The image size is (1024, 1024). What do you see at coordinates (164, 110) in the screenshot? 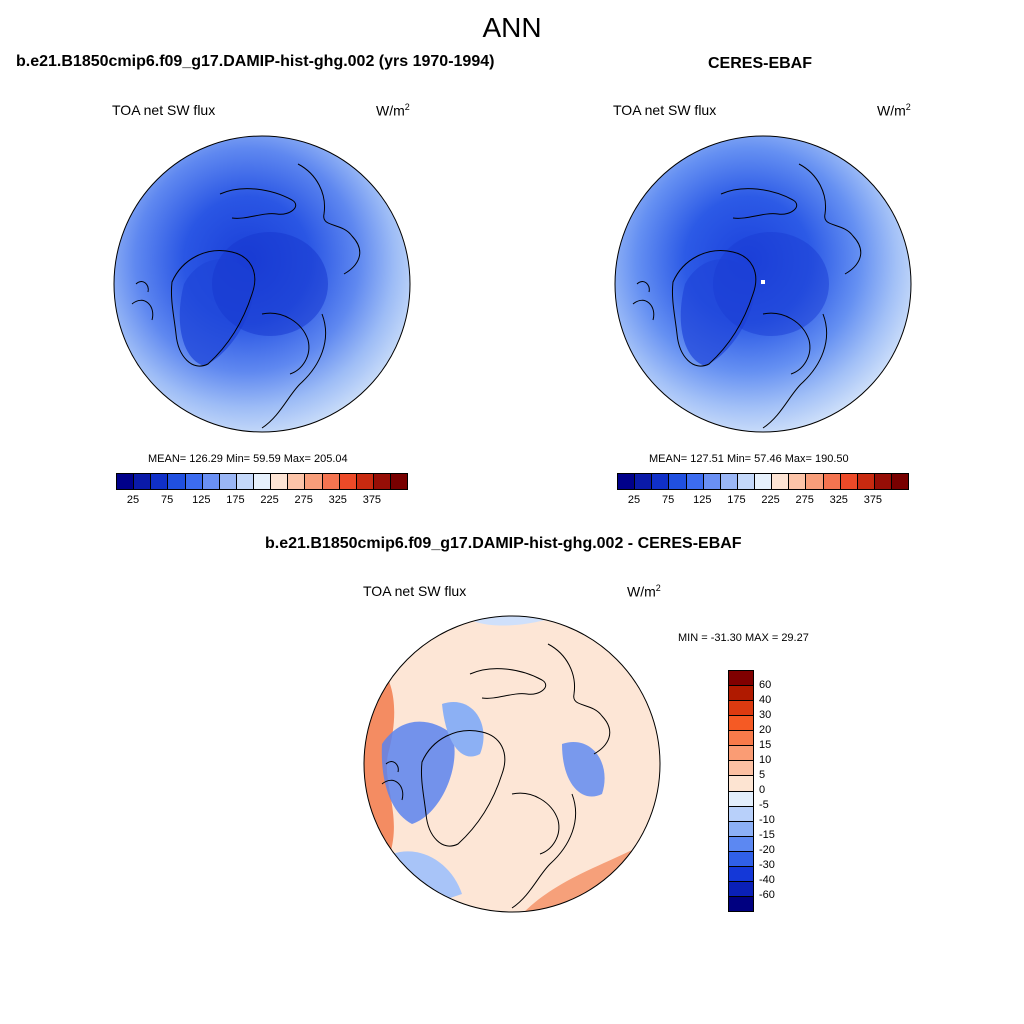
I see `model-variable-label: TOA net SW flux` at bounding box center [164, 110].